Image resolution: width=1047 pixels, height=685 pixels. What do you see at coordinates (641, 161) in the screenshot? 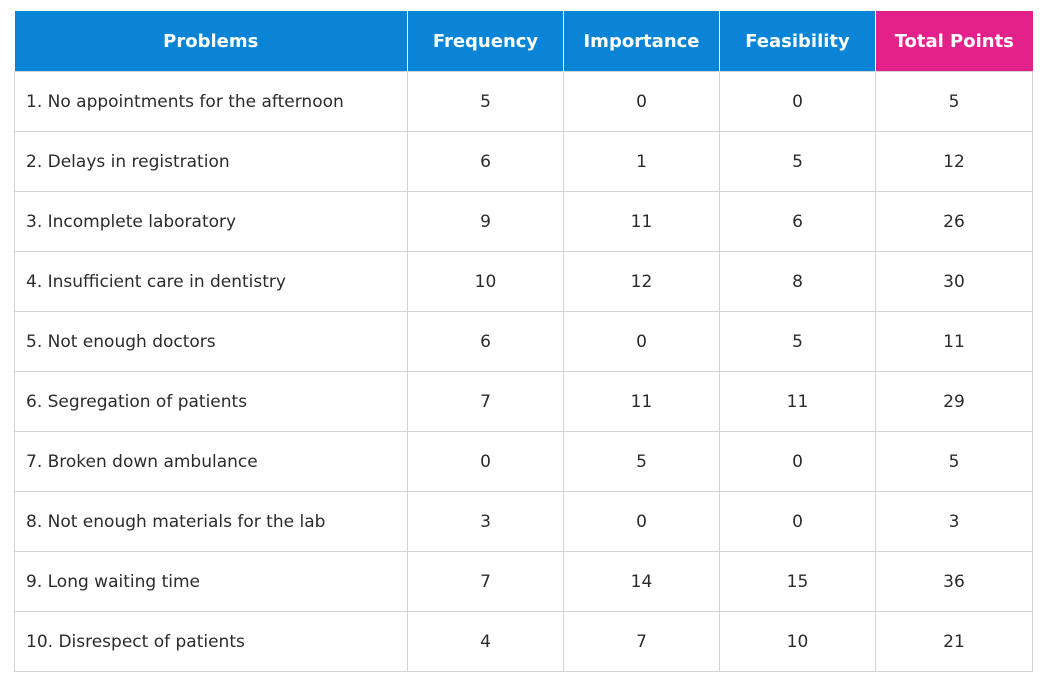
I see `importance-cell: 1` at bounding box center [641, 161].